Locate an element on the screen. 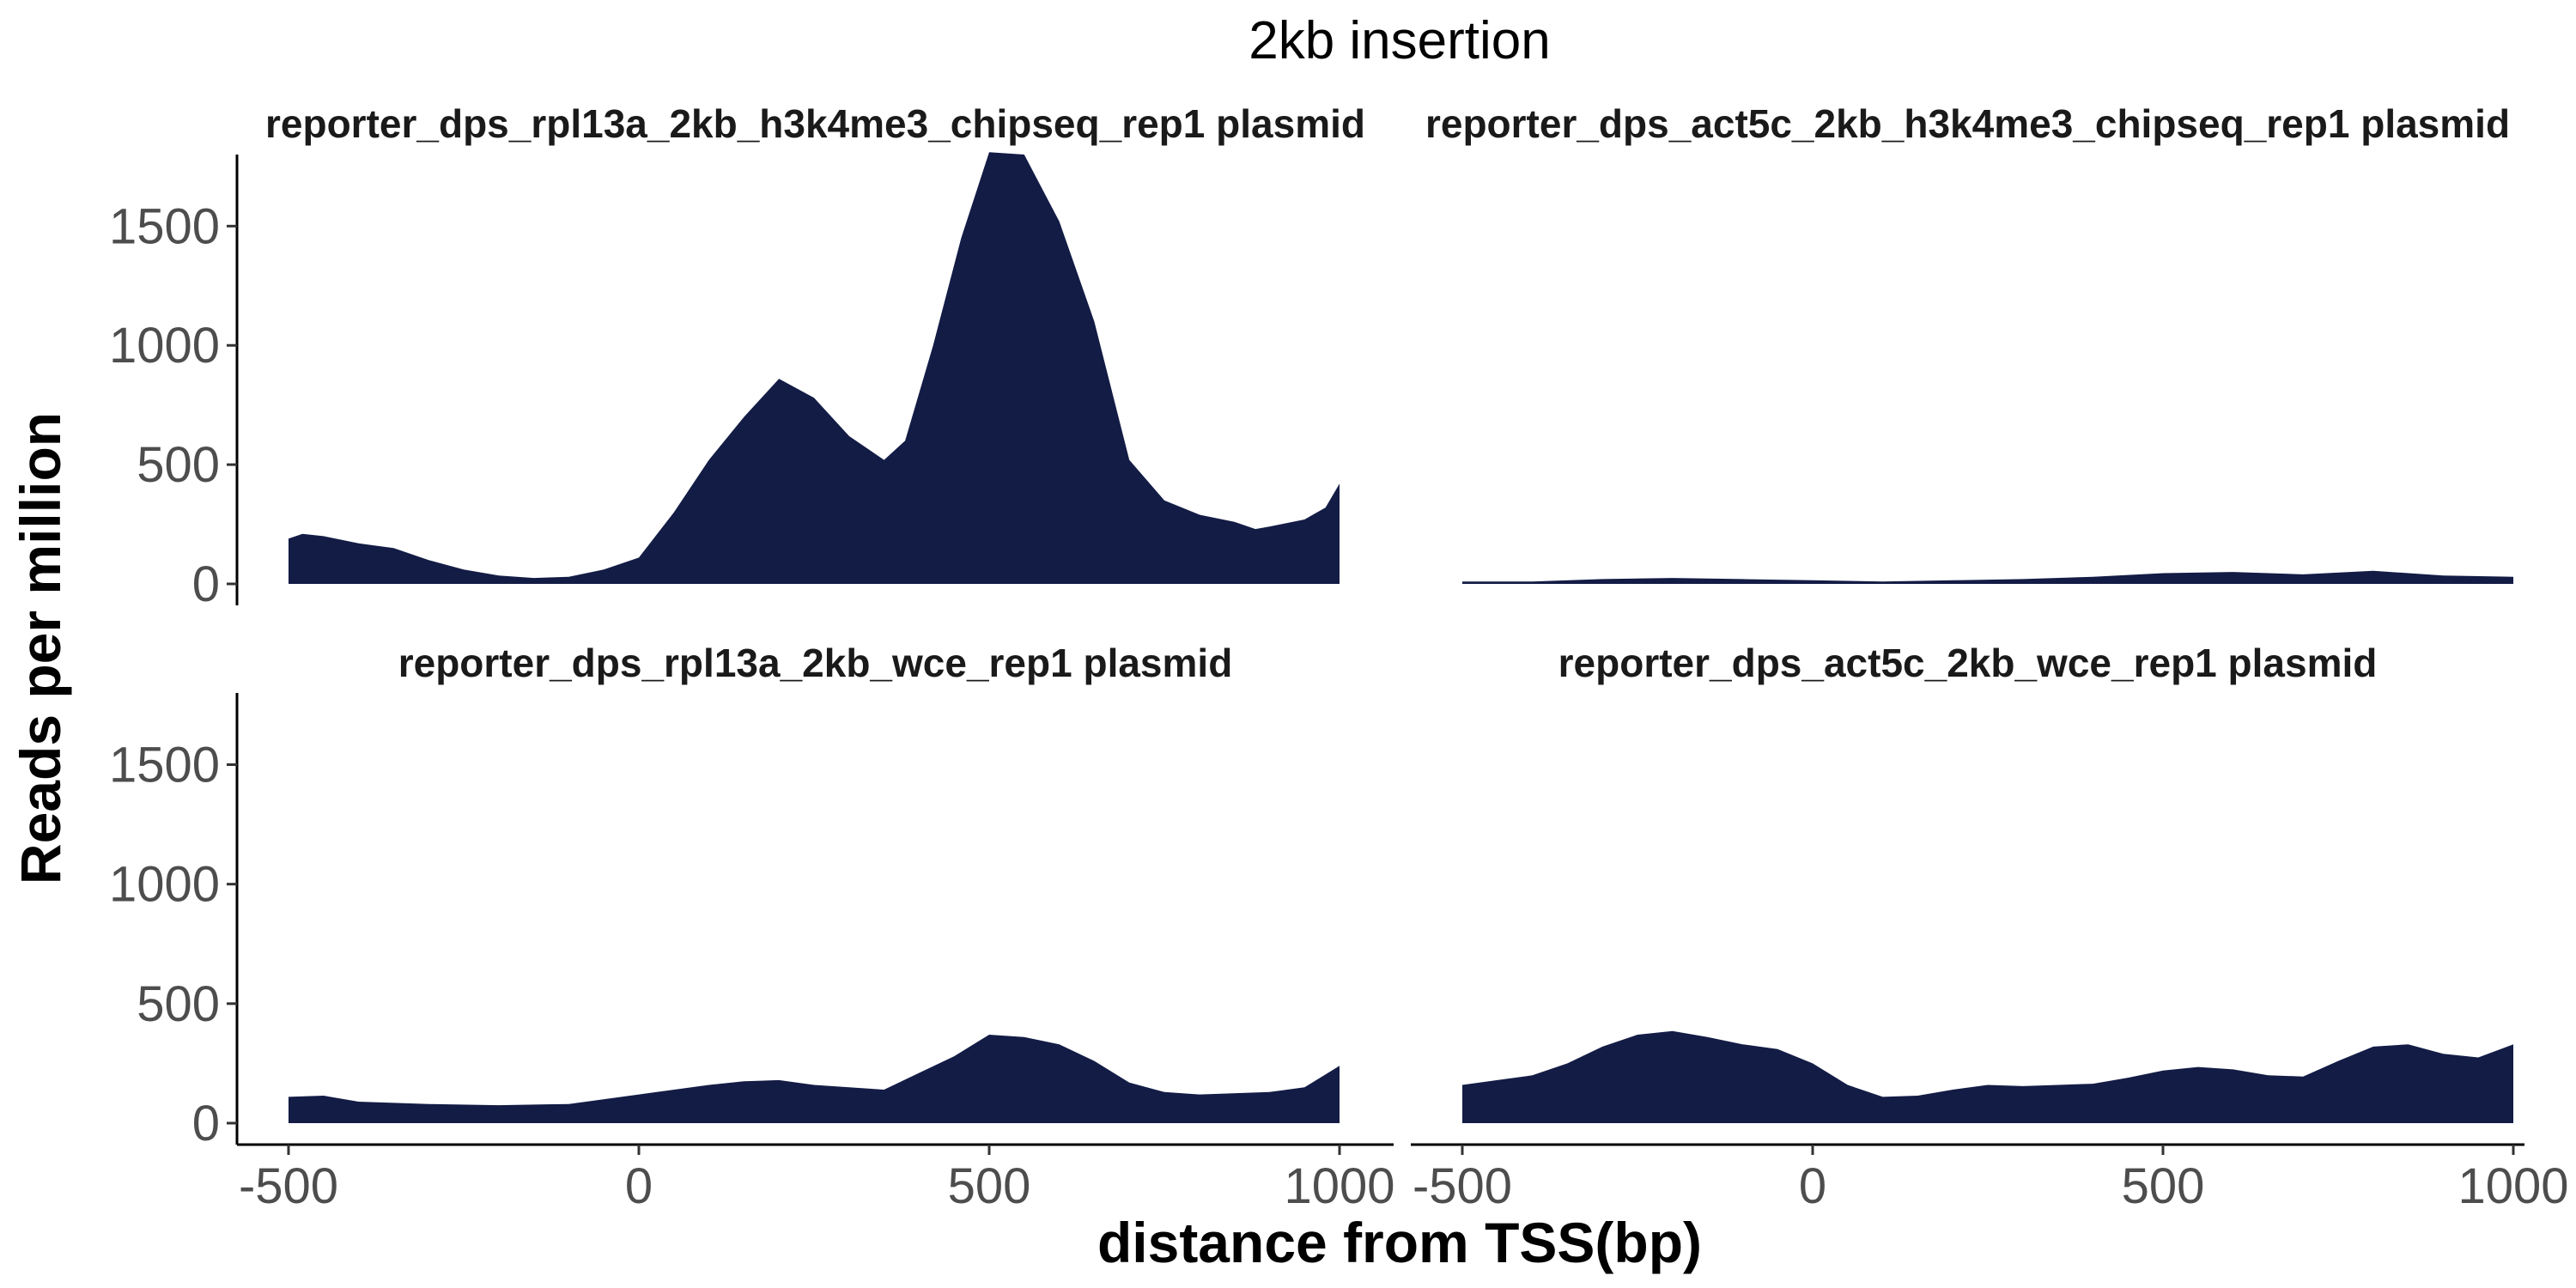  chart-title: 2kb insertion is located at coordinates (1400, 40).